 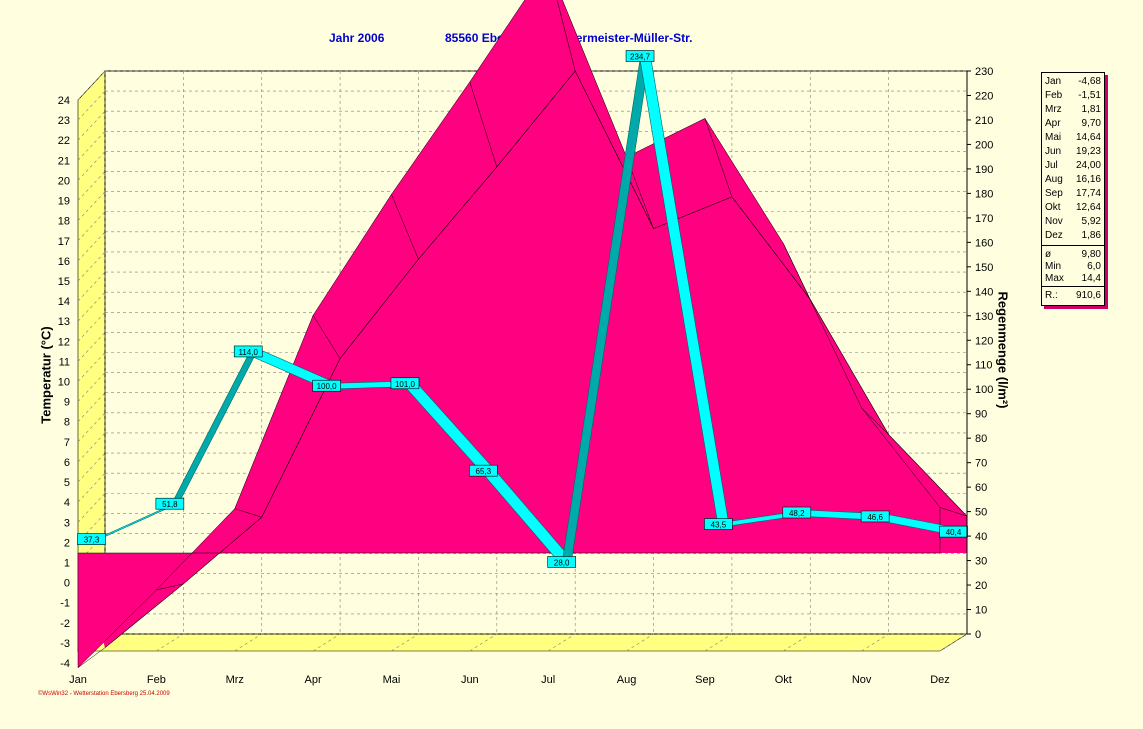 What do you see at coordinates (981, 464) in the screenshot?
I see `y-right-tick-label: 70` at bounding box center [981, 464].